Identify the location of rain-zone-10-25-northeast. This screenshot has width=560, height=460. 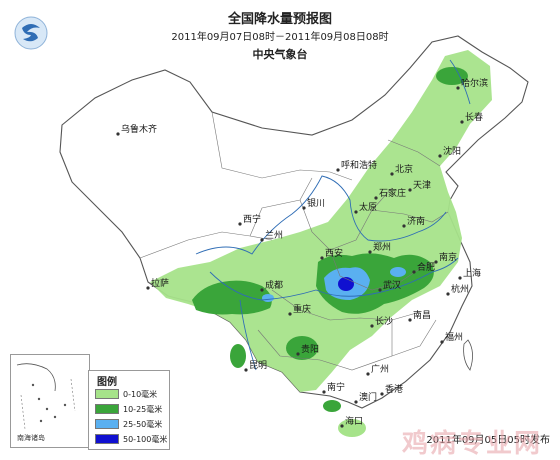
(452, 76).